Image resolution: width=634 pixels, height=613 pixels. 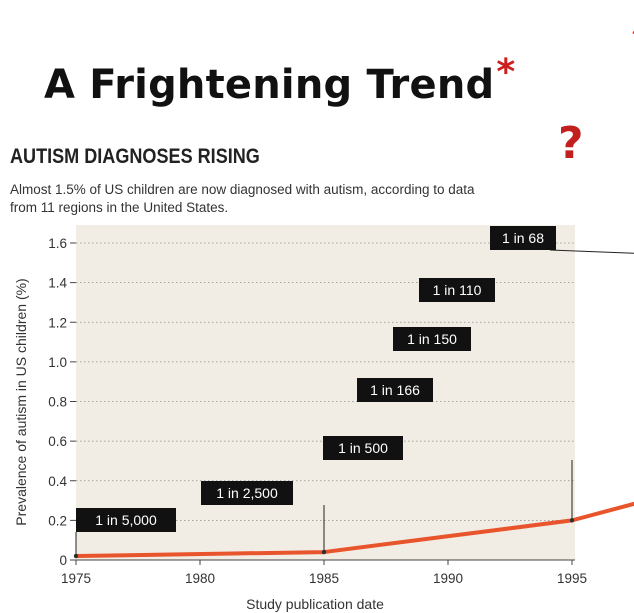 I want to click on annotation-label: 1 in 166, so click(x=395, y=390).